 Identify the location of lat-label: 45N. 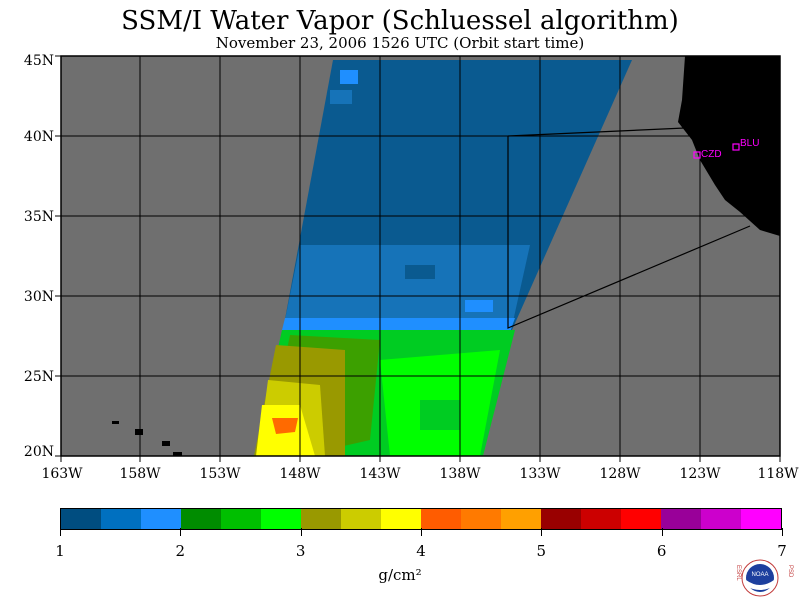
(39, 61).